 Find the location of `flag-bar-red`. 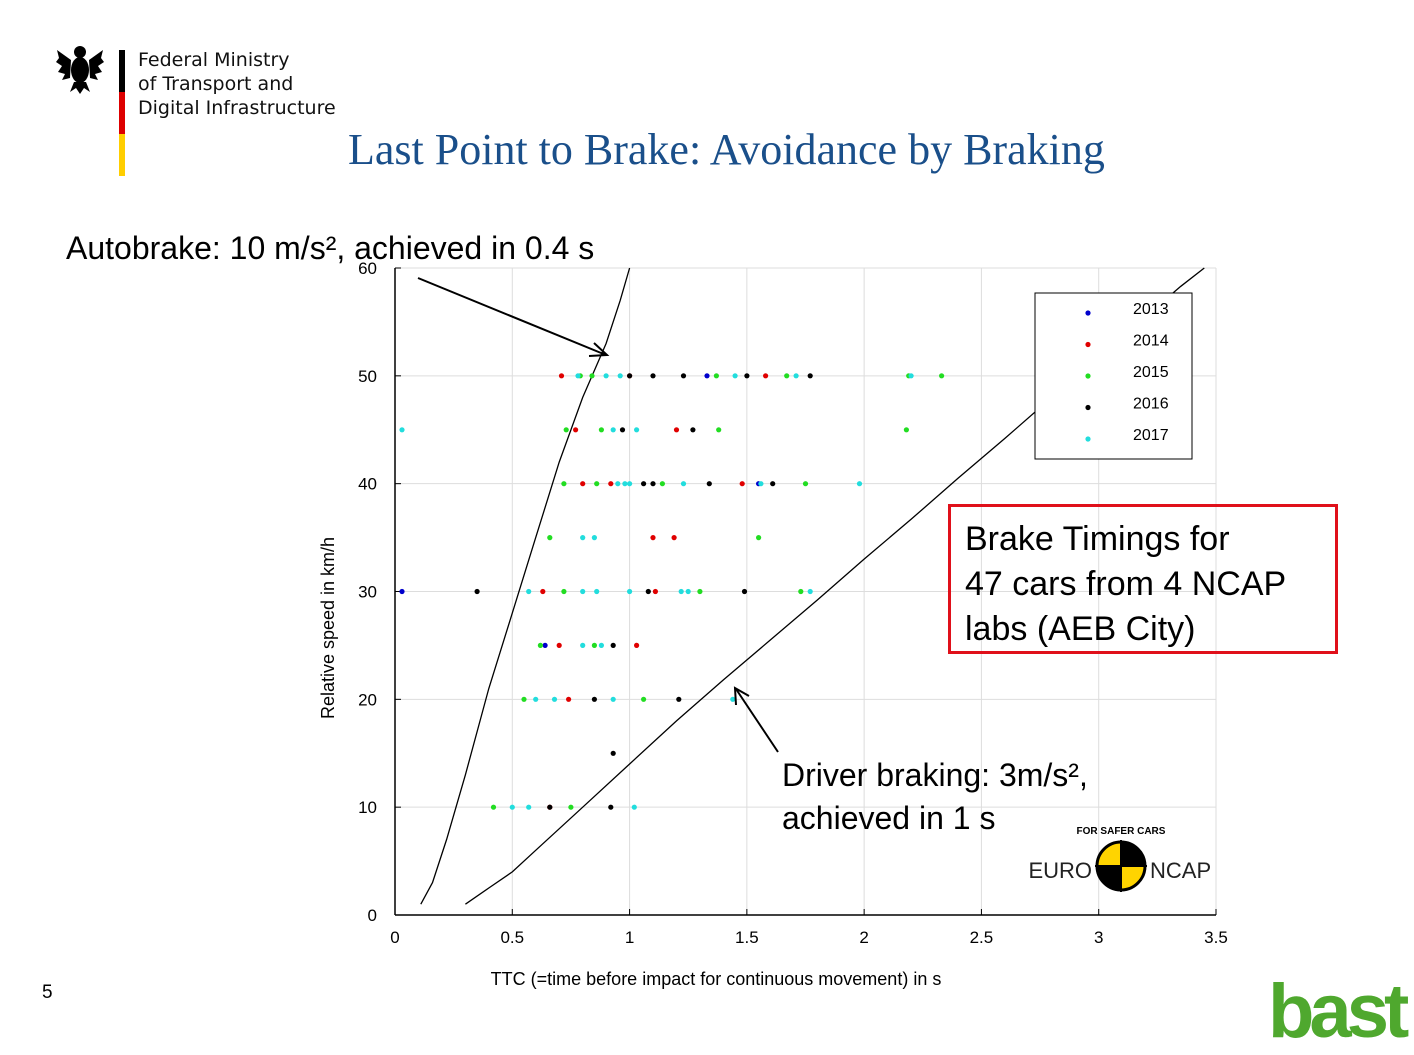

flag-bar-red is located at coordinates (122, 113).